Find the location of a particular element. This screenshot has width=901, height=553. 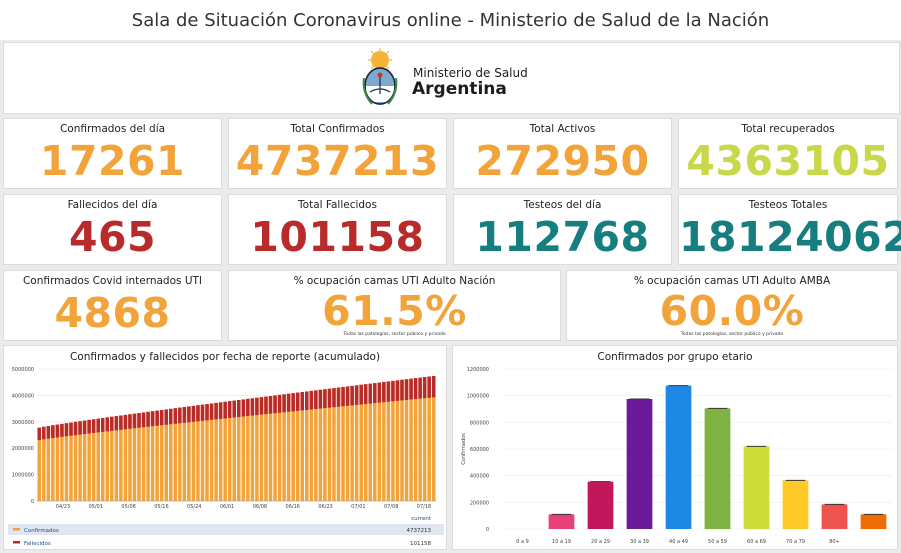

logo-panel: Ministerio de Salud Argentina is located at coordinates (451, 78).